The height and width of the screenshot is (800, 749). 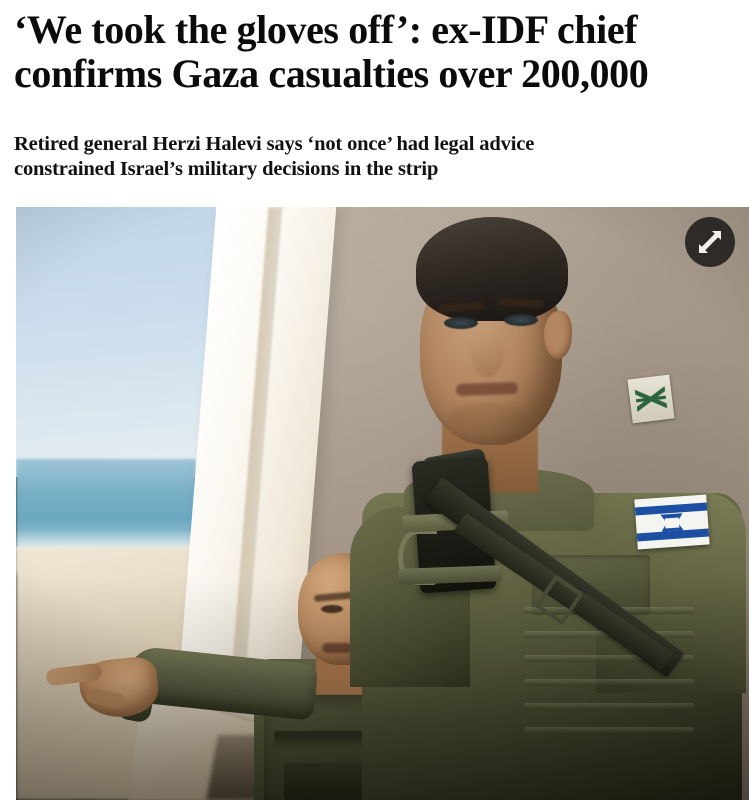 What do you see at coordinates (487, 416) in the screenshot?
I see `halevi-chin` at bounding box center [487, 416].